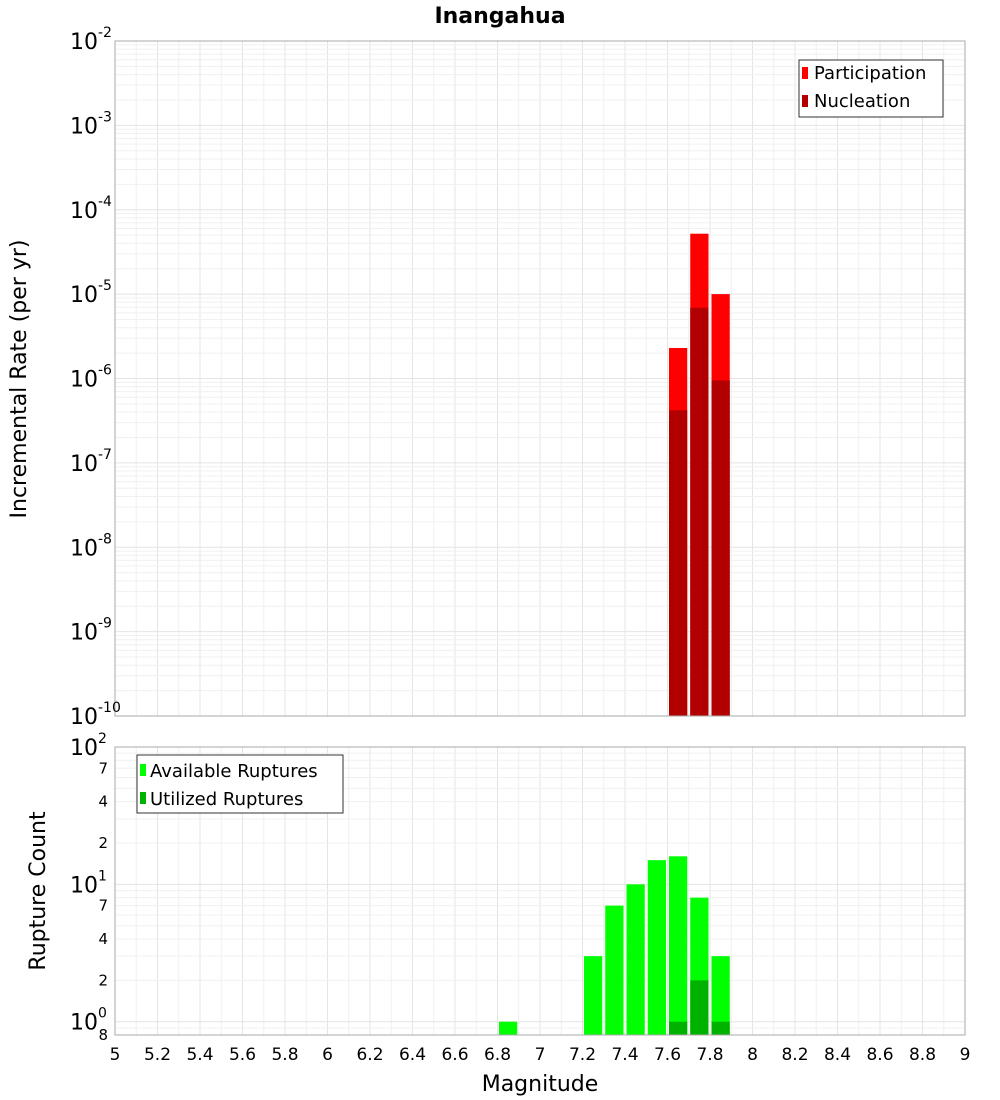 The height and width of the screenshot is (1100, 1000). What do you see at coordinates (102, 876) in the screenshot?
I see `y-tick-exponent: 1` at bounding box center [102, 876].